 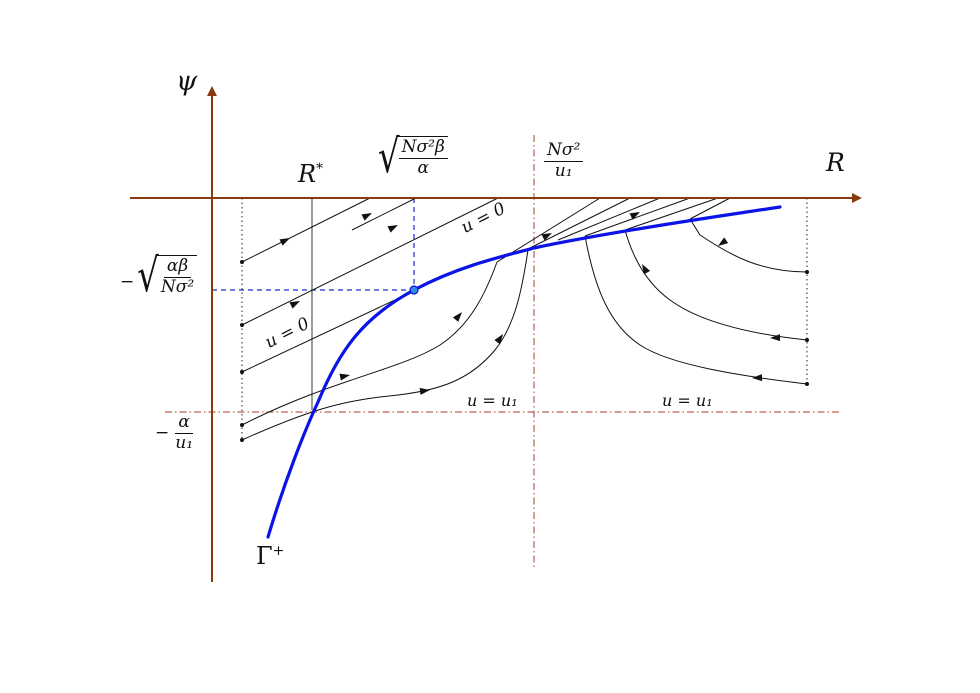 What do you see at coordinates (687, 400) in the screenshot?
I see `u1-right-label: u = u₁` at bounding box center [687, 400].